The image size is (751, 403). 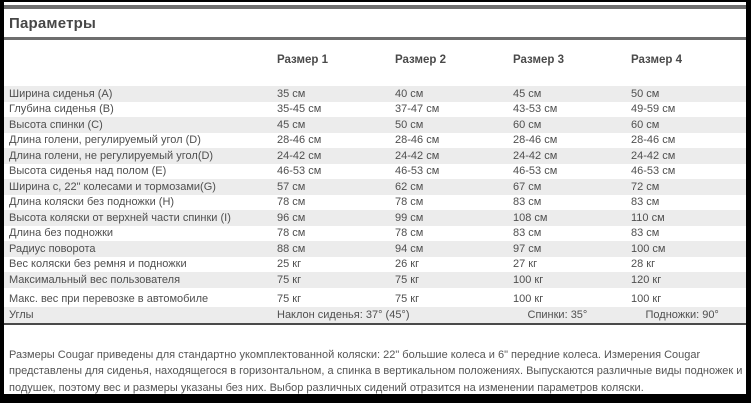 What do you see at coordinates (52, 248) in the screenshot?
I see `row-label: Радиус поворота` at bounding box center [52, 248].